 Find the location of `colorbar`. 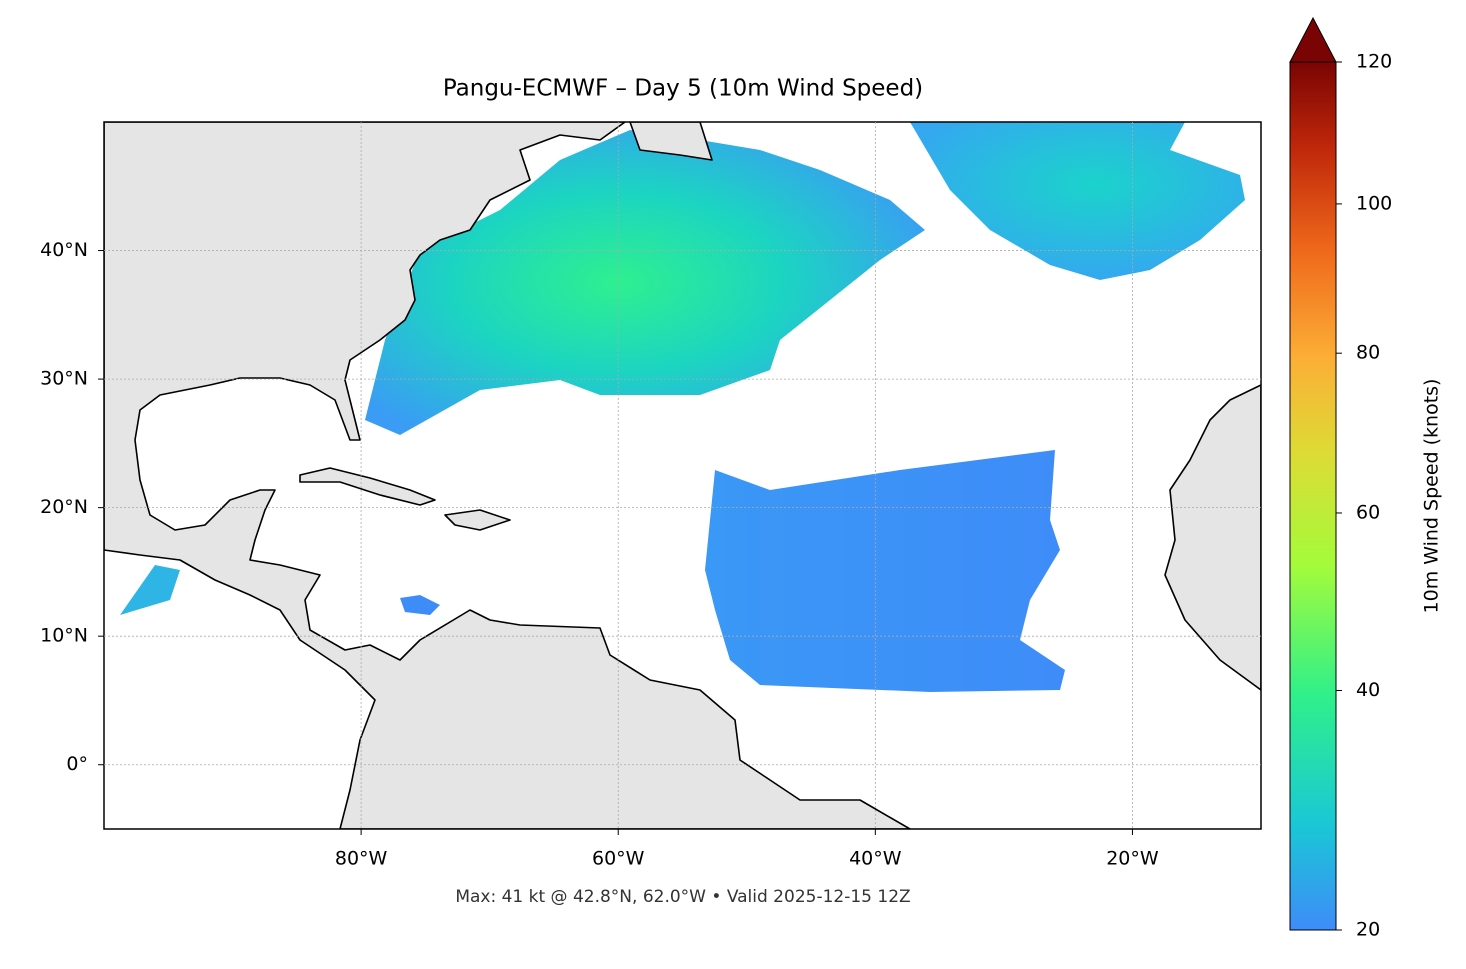

colorbar is located at coordinates (1313, 496).